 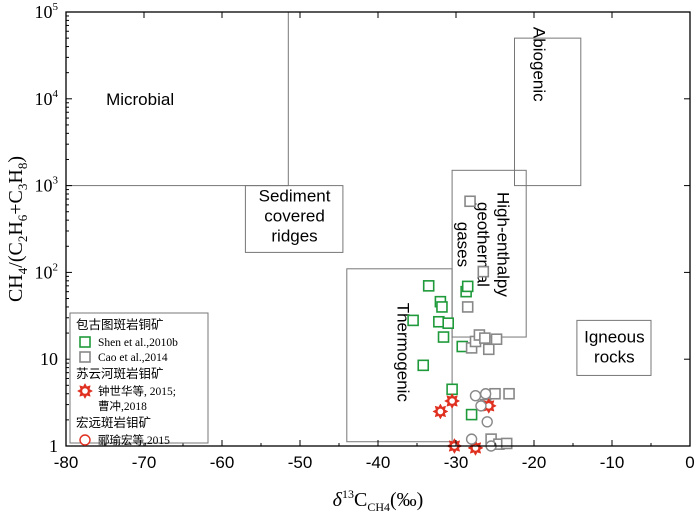 What do you see at coordinates (456, 462) in the screenshot?
I see `x-tick-label-5: -30` at bounding box center [456, 462].